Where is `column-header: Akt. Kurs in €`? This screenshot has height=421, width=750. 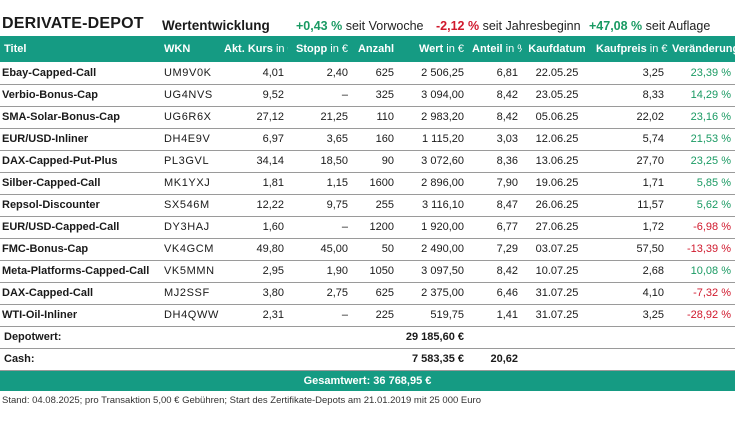 column-header: Akt. Kurs in € is located at coordinates (254, 49).